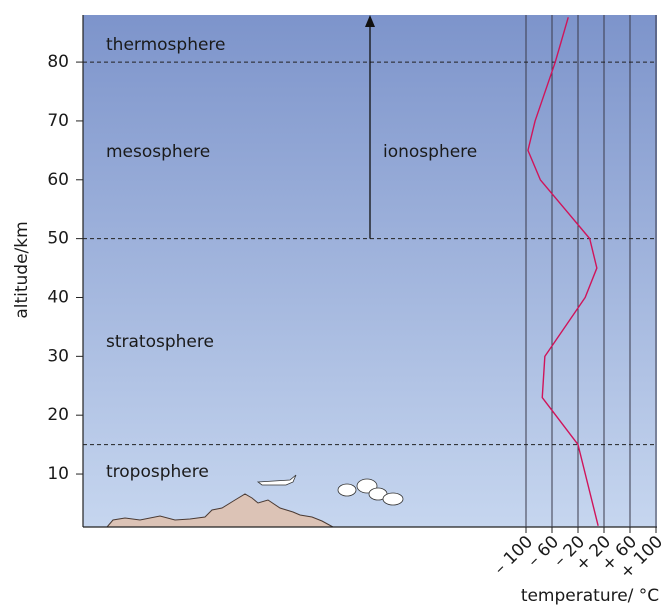  What do you see at coordinates (219, 510) in the screenshot?
I see `mountains` at bounding box center [219, 510].